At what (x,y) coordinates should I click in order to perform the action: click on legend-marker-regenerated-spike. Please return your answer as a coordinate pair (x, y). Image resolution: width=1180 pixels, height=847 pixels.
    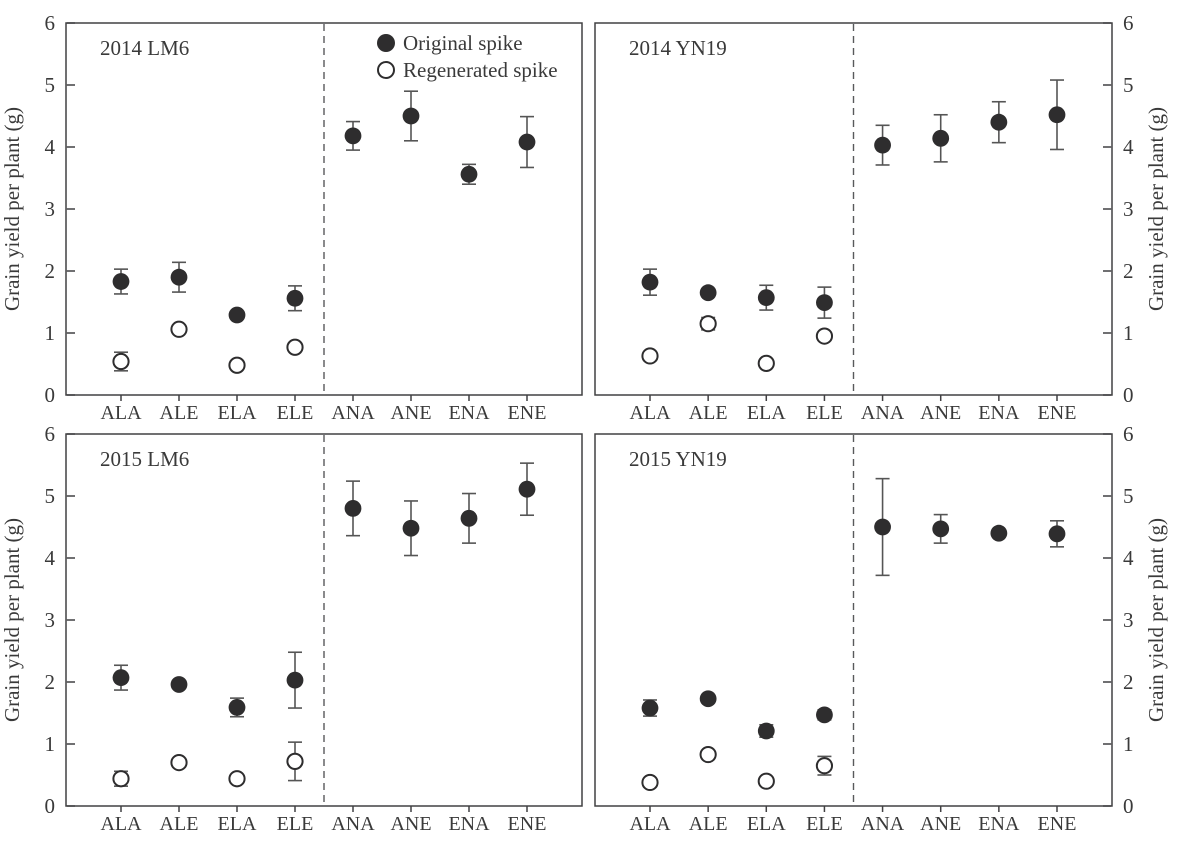
    Looking at the image, I should click on (386, 70).